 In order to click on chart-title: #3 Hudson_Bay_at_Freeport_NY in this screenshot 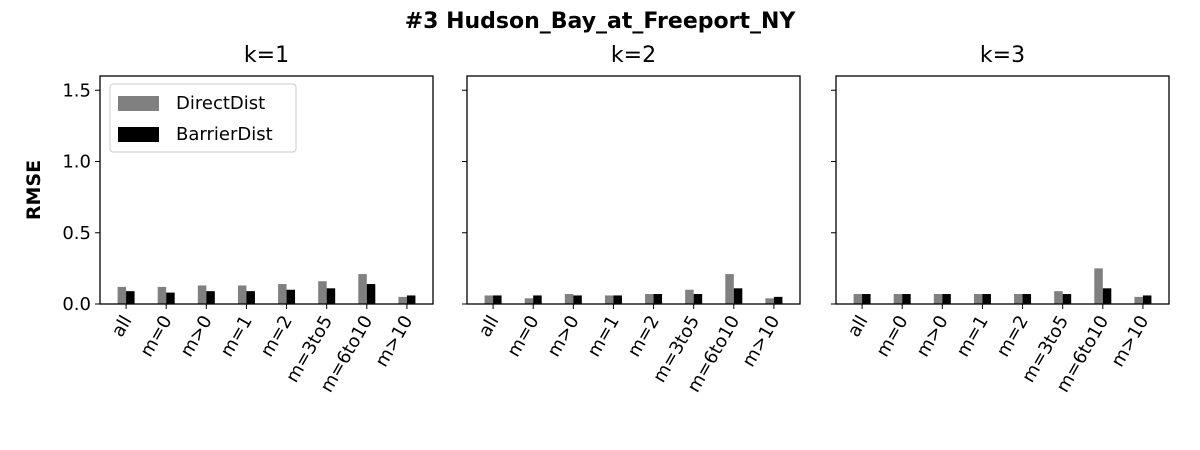, I will do `click(601, 21)`.